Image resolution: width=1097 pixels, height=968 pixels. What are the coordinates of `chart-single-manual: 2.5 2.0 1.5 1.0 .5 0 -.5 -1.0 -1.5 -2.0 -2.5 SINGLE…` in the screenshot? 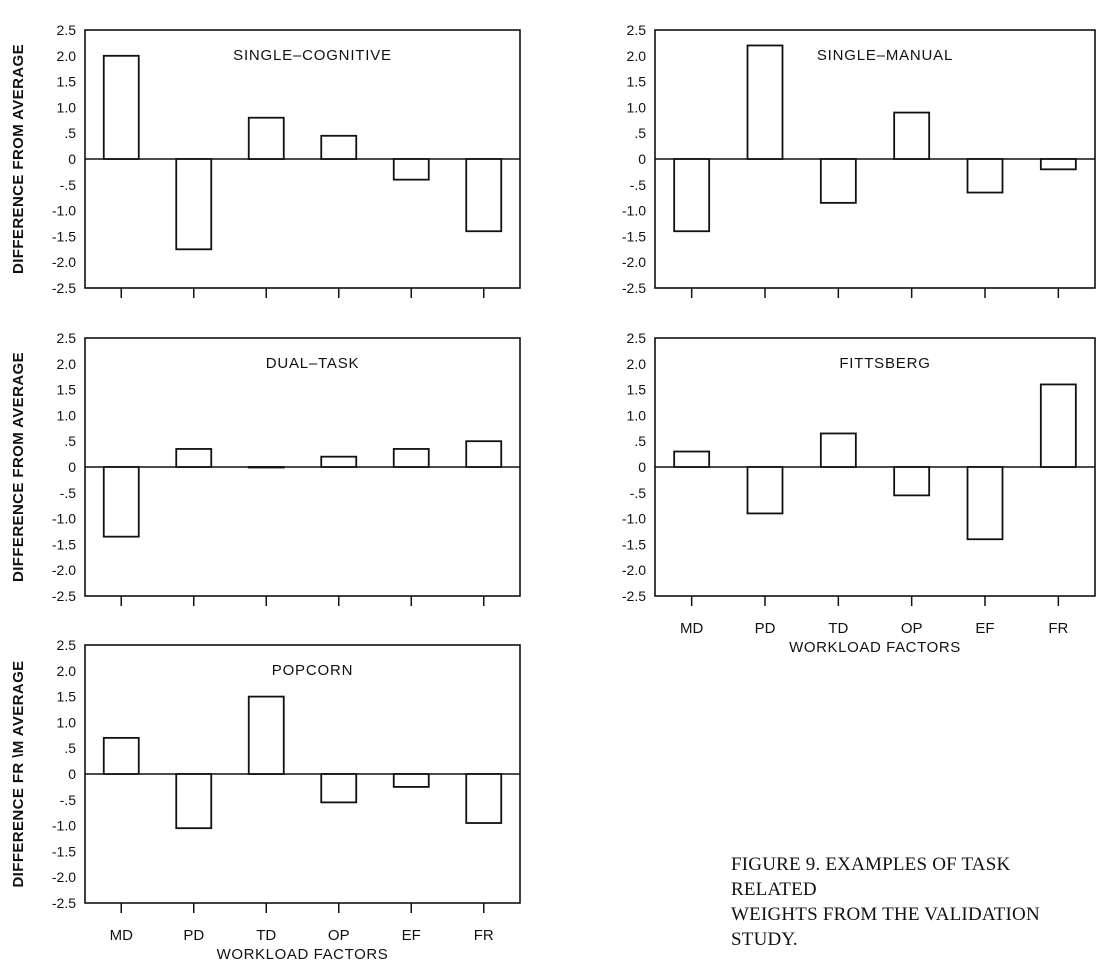 It's located at (859, 160).